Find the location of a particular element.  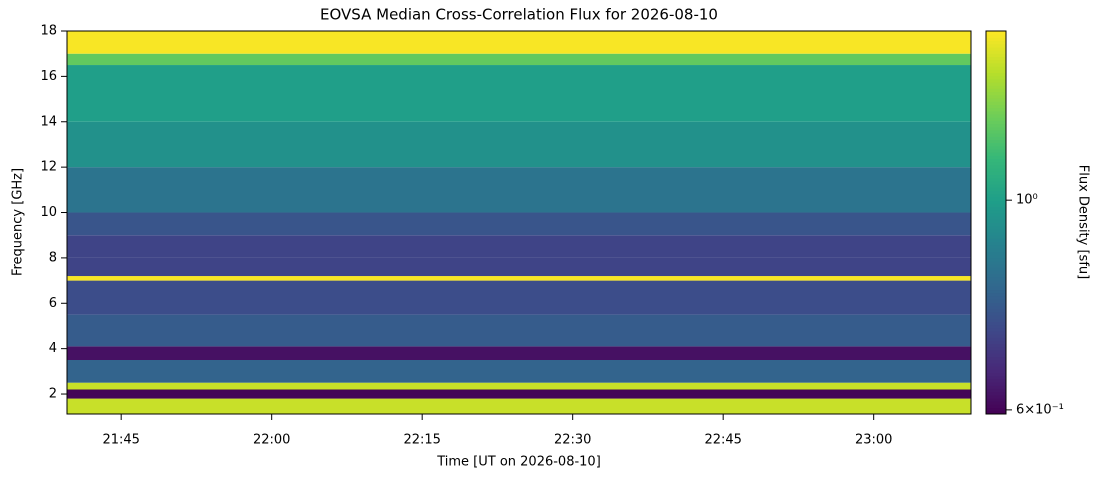

y-axis-label: Frequency [GHz] is located at coordinates (18, 222).